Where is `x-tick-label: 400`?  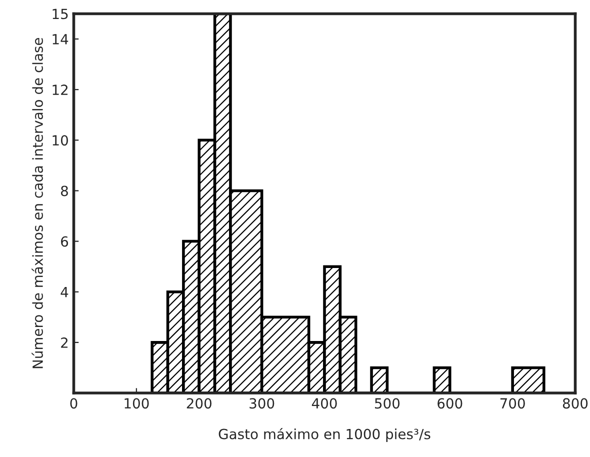
x-tick-label: 400 is located at coordinates (324, 403).